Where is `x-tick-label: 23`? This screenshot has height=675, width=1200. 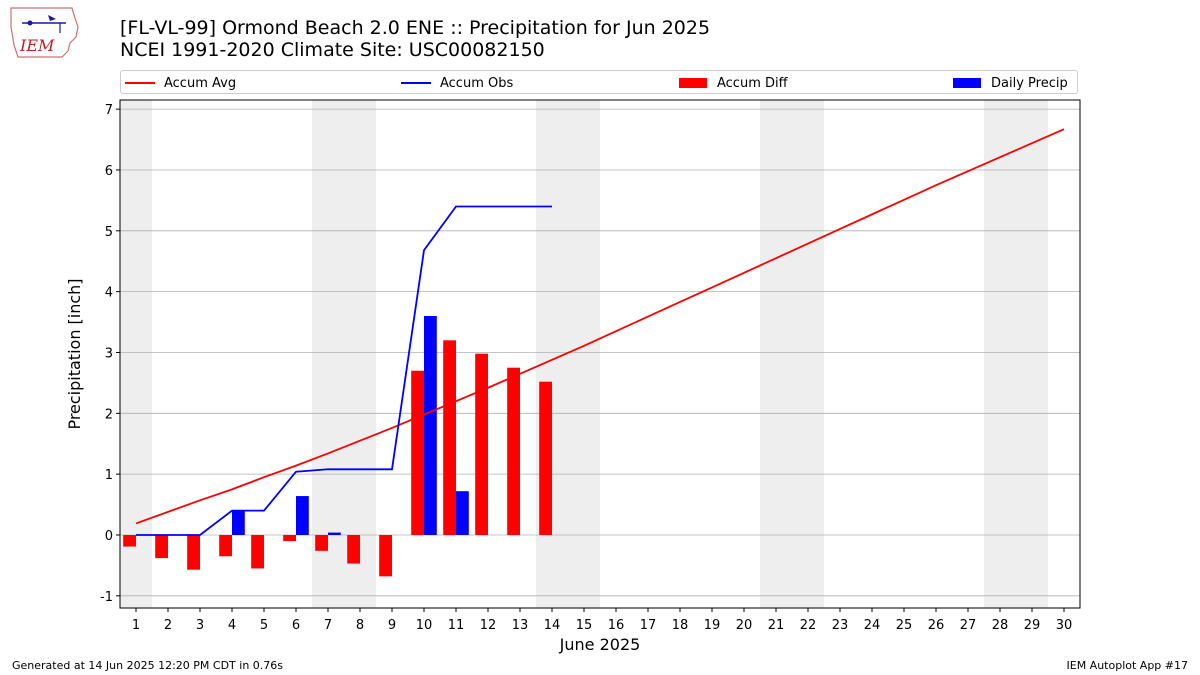
x-tick-label: 23 is located at coordinates (840, 625).